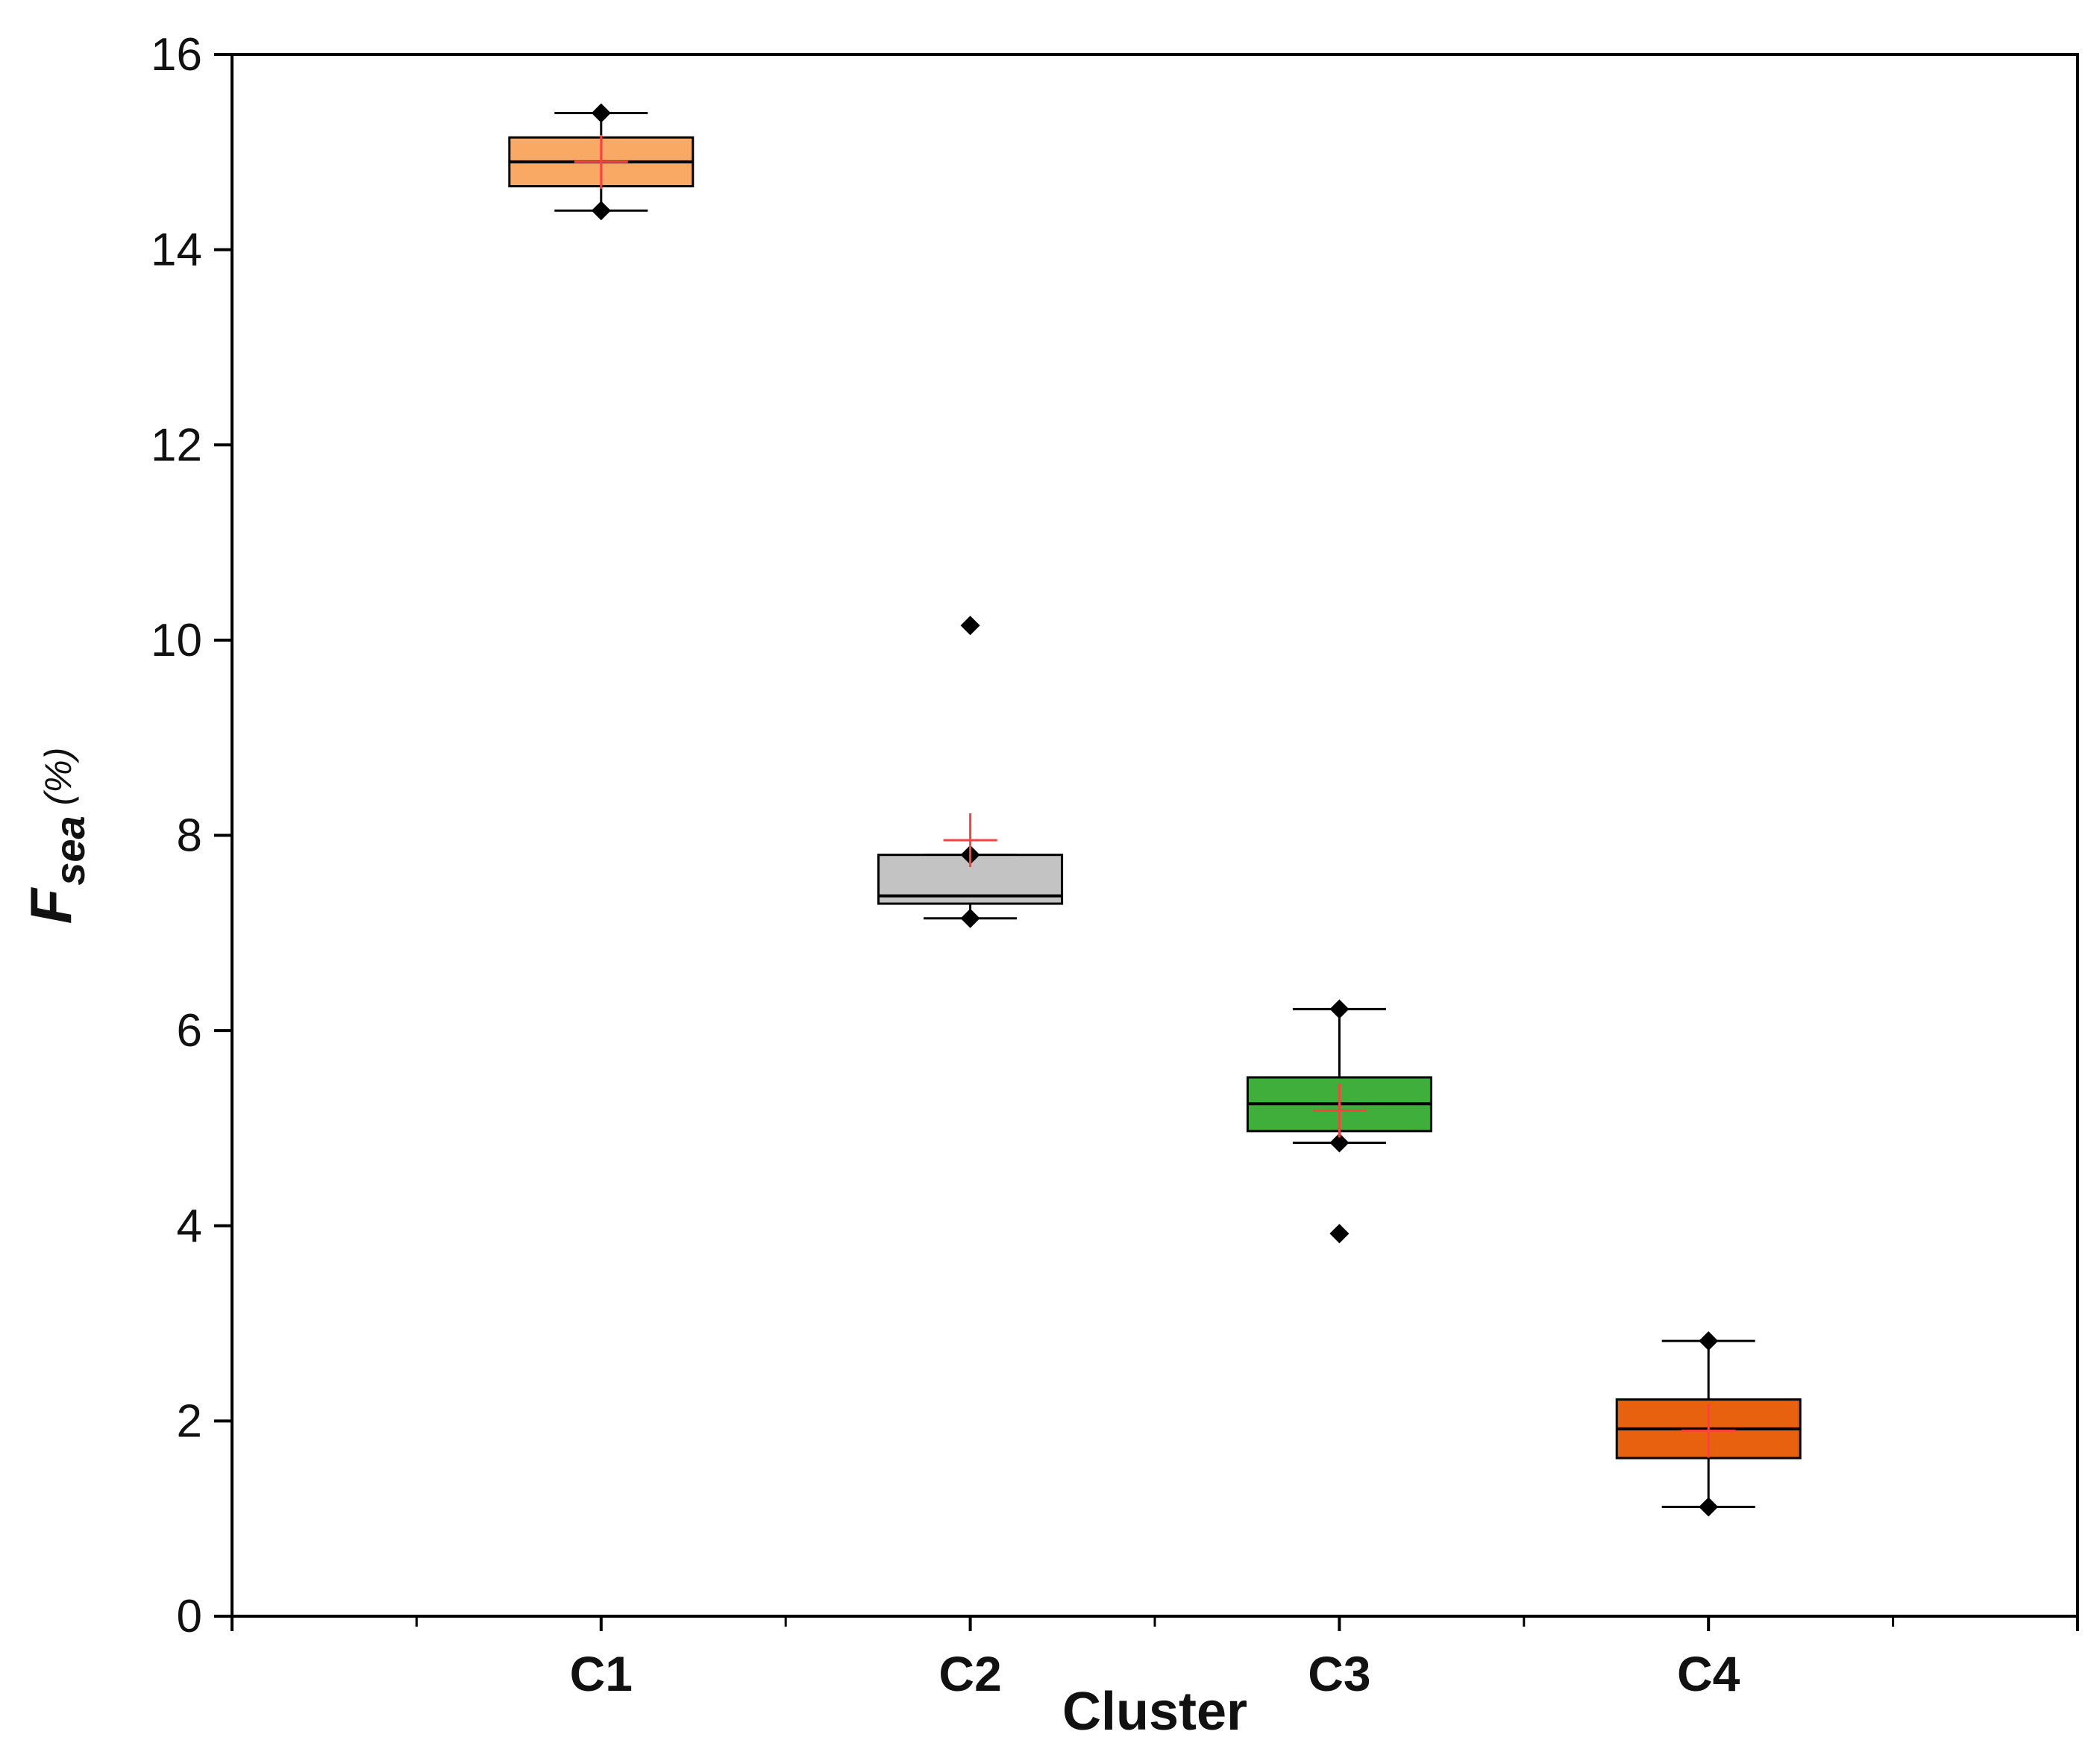 The image size is (2100, 1752). Describe the element at coordinates (601, 1673) in the screenshot. I see `x-tick-label: C1` at that location.